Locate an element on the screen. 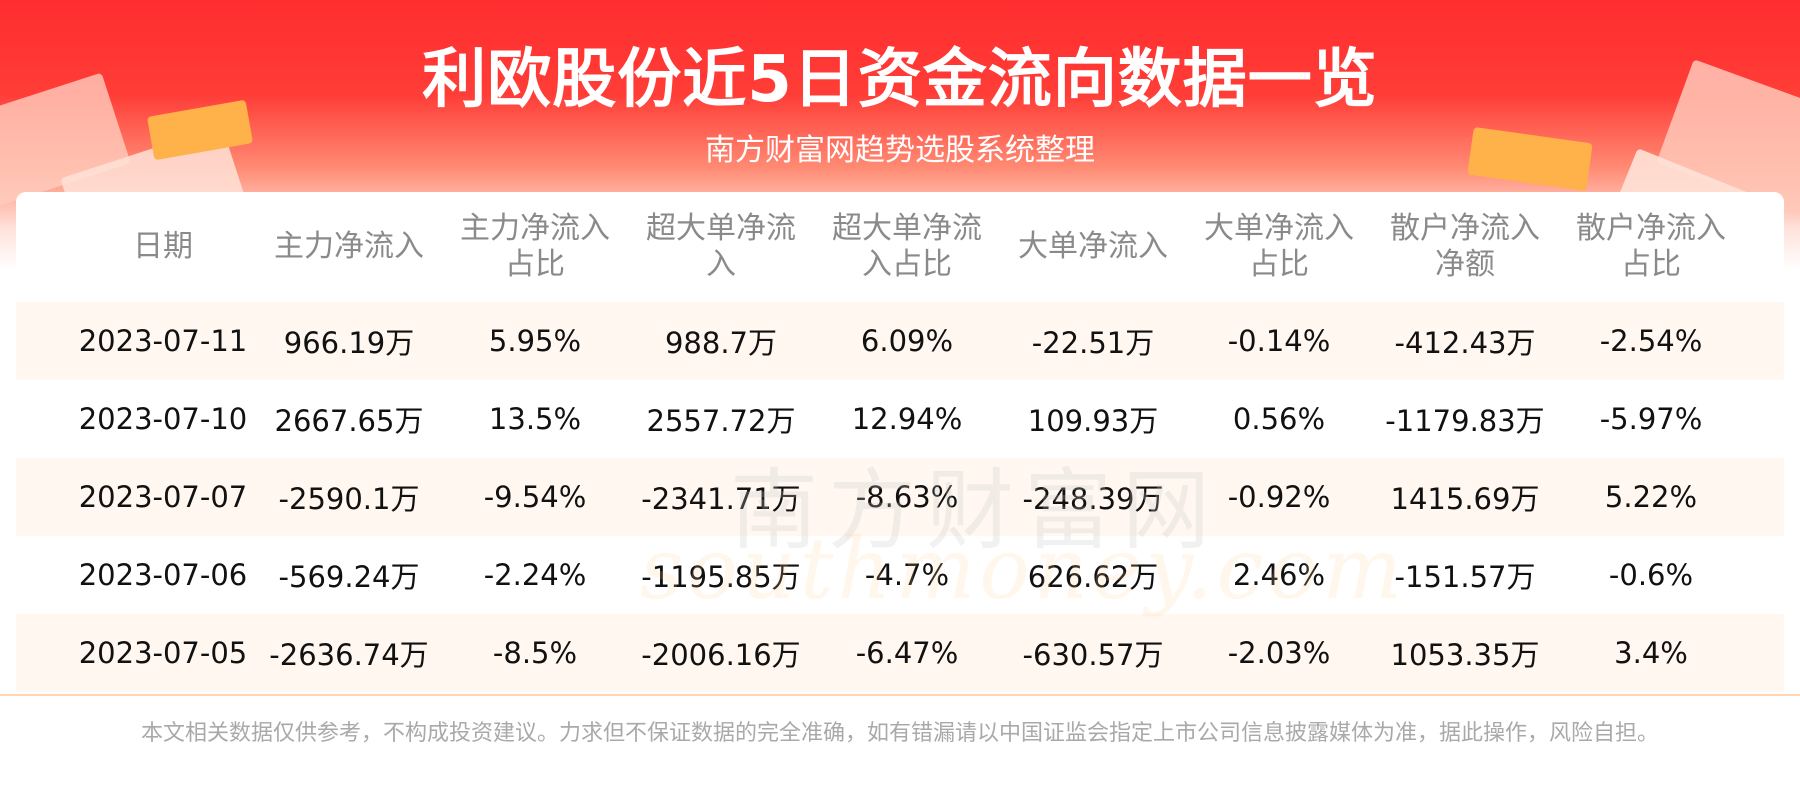  header-large-net-inflow-ratio: 大单净流入 占比 is located at coordinates (1279, 246).